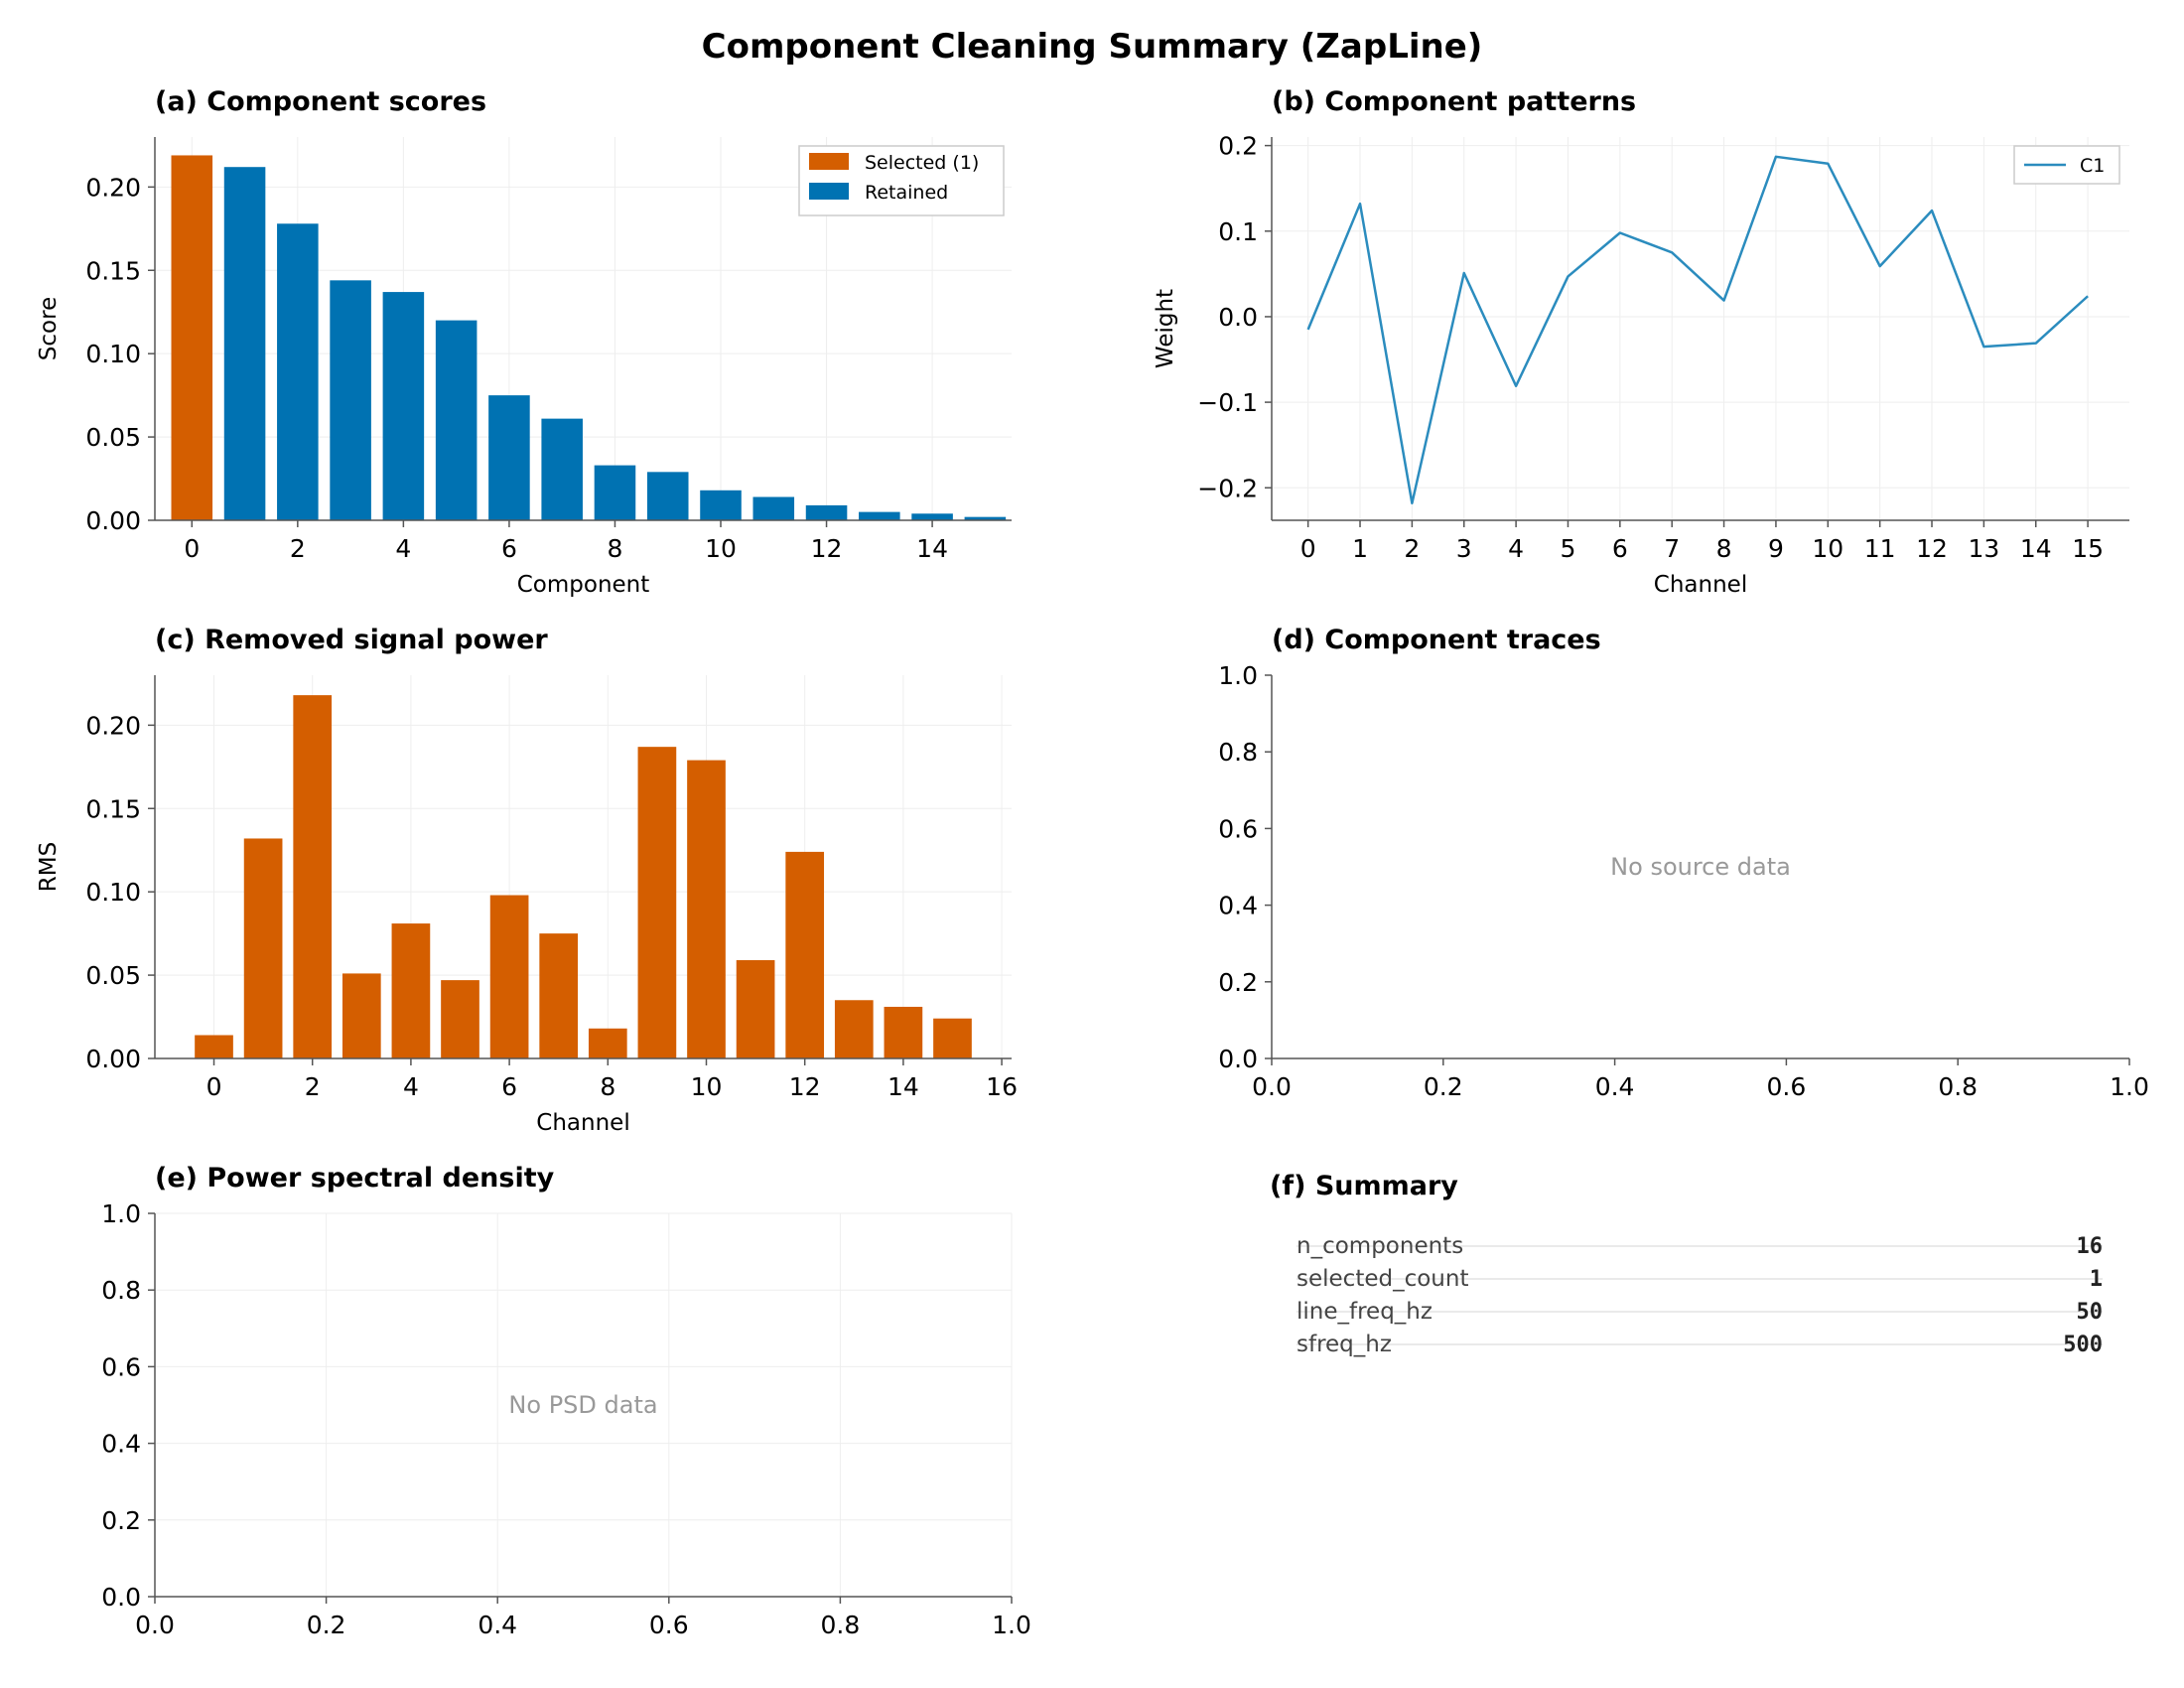 The height and width of the screenshot is (1688, 2184). What do you see at coordinates (1983, 548) in the screenshot?
I see `x-tick-label: 13` at bounding box center [1983, 548].